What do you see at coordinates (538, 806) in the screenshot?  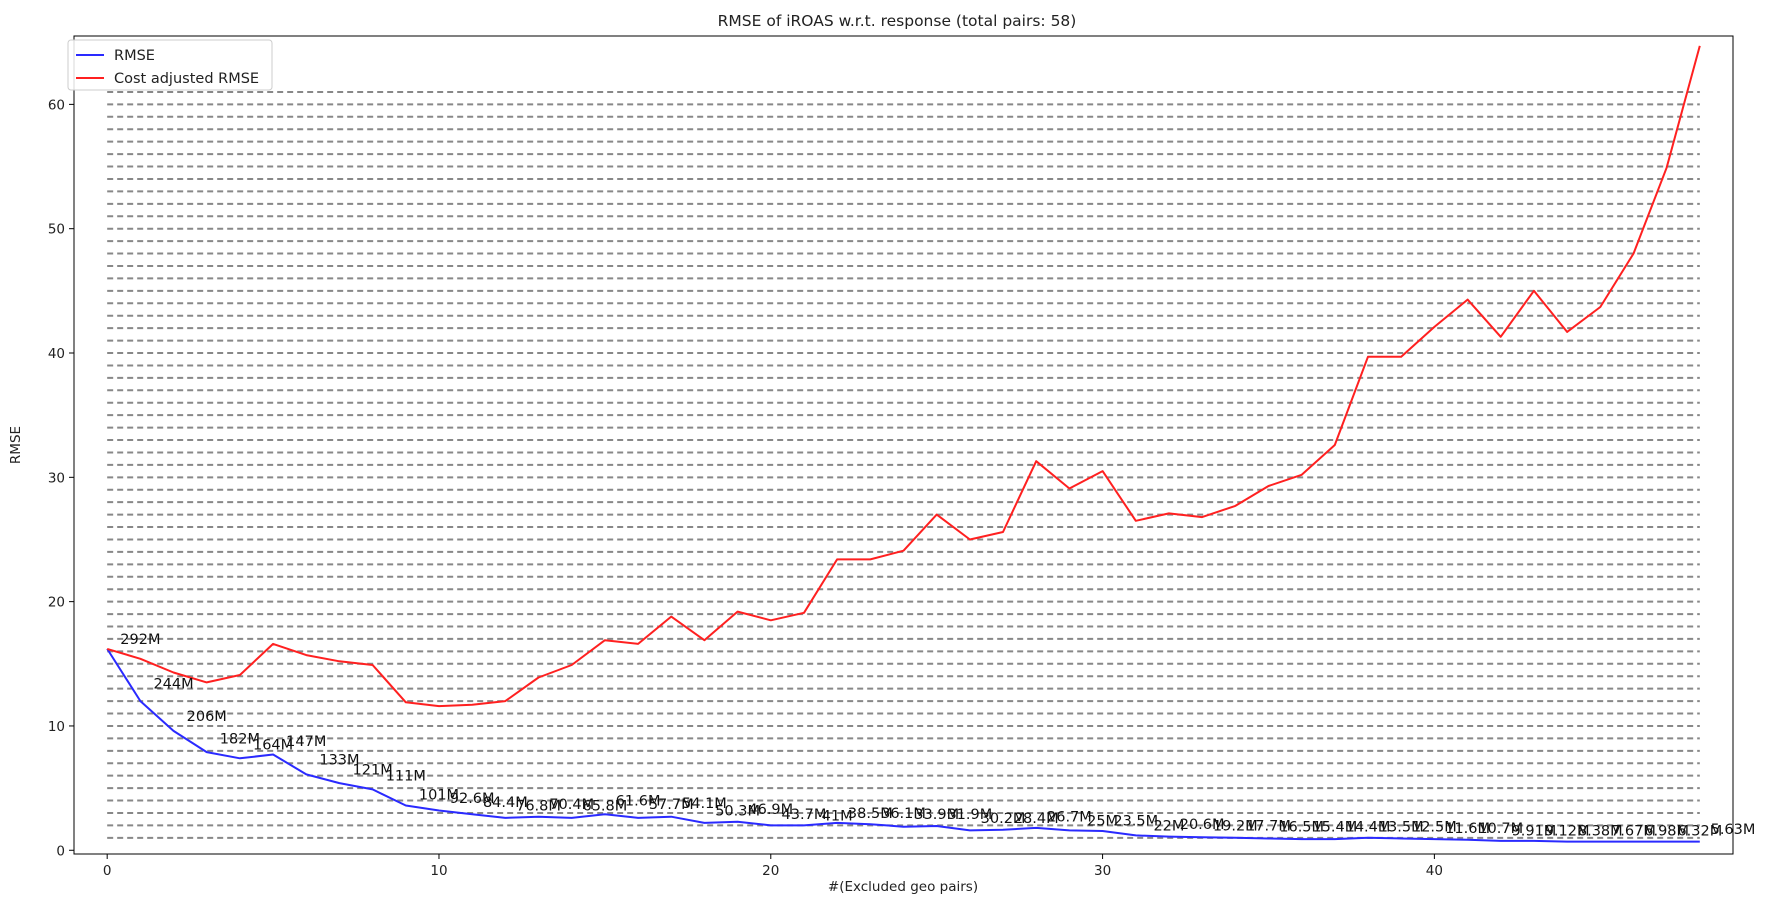 I see `annotation-label: 76.8M` at bounding box center [538, 806].